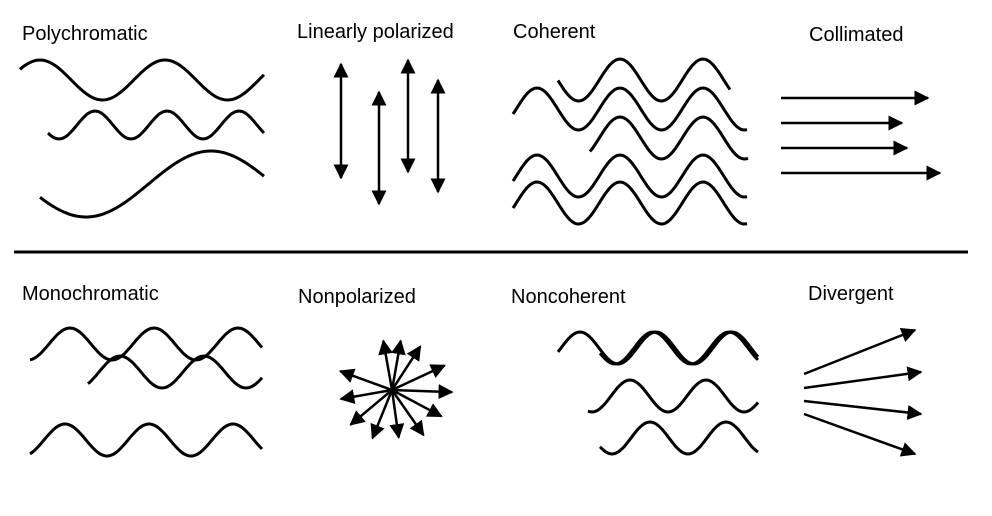 The height and width of the screenshot is (516, 992). What do you see at coordinates (85, 34) in the screenshot?
I see `label-polychromatic: Polychromatic` at bounding box center [85, 34].